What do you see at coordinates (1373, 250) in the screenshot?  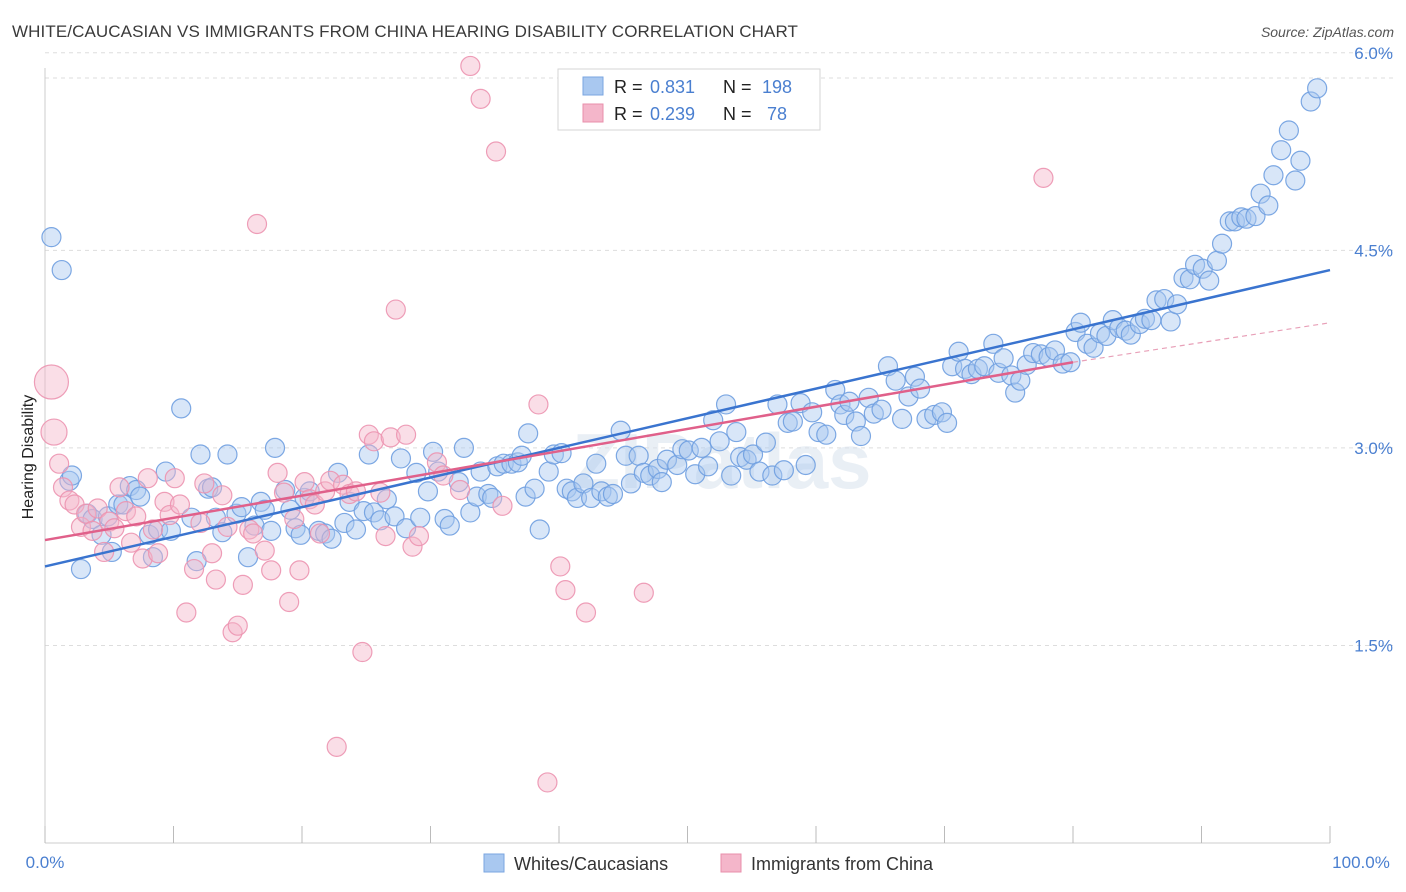 I see `y-tick-label: 4.5%` at bounding box center [1373, 250].